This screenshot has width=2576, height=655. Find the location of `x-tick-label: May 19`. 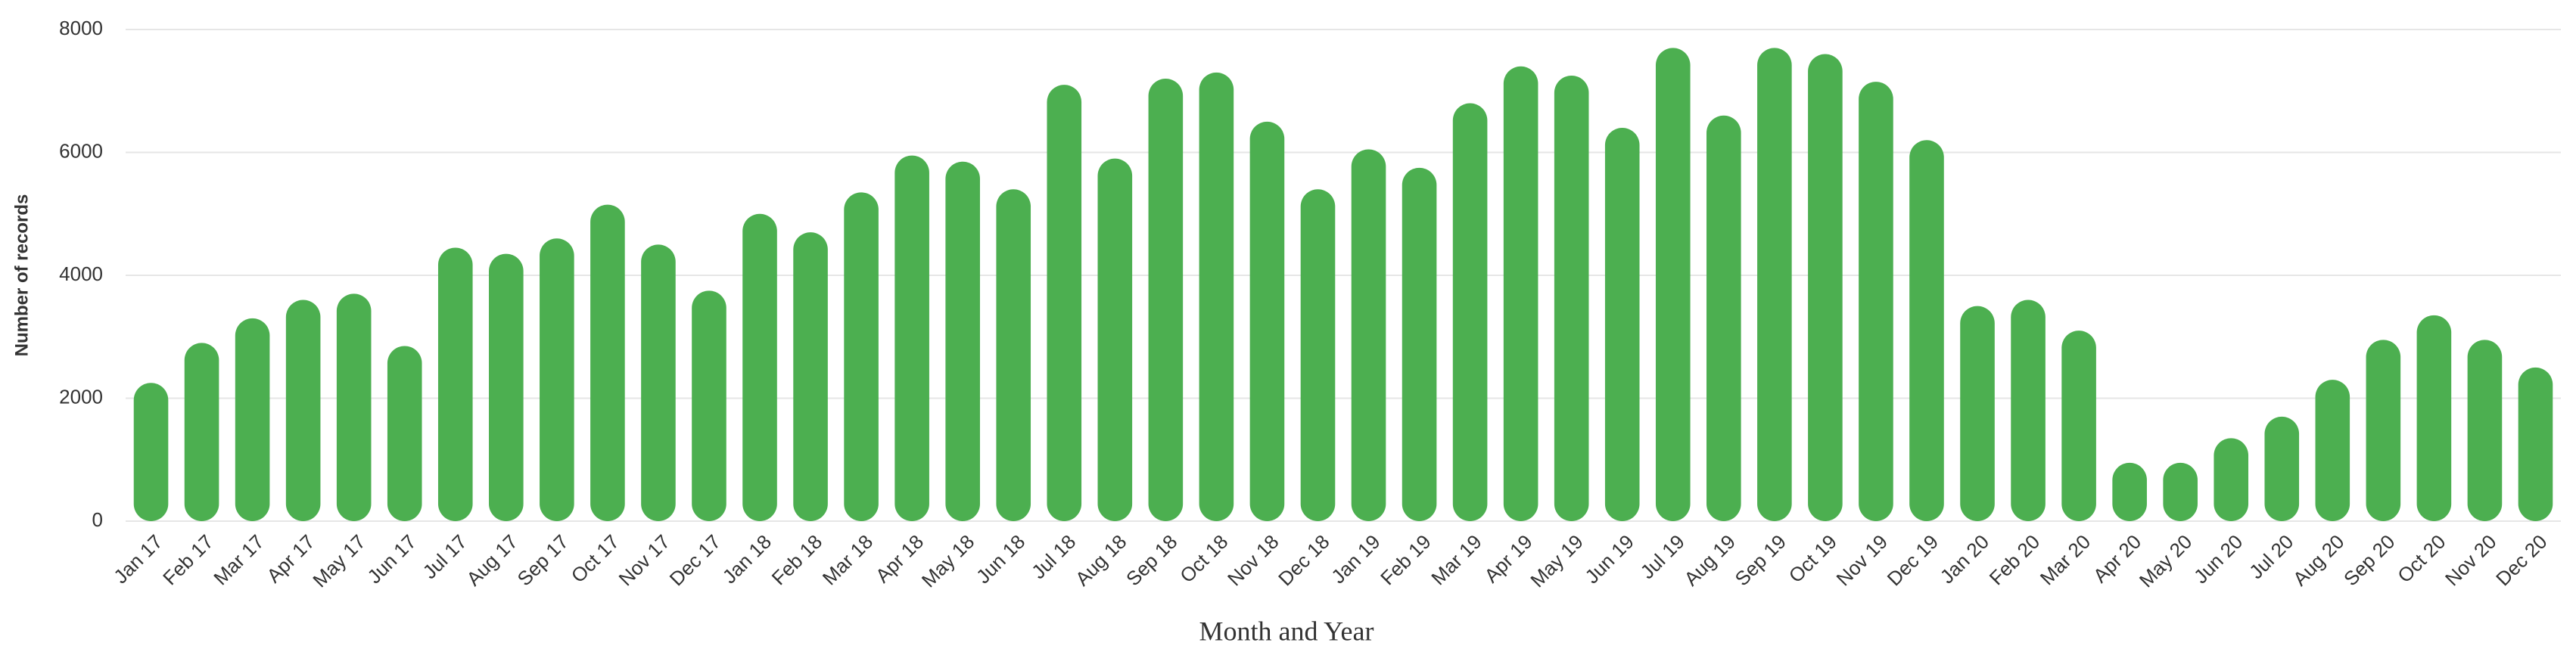

x-tick-label: May 19 is located at coordinates (1557, 561).